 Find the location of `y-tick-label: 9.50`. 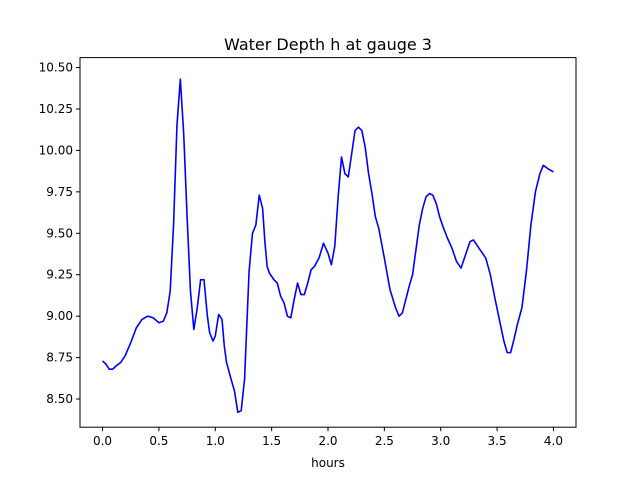

y-tick-label: 9.50 is located at coordinates (59, 233).